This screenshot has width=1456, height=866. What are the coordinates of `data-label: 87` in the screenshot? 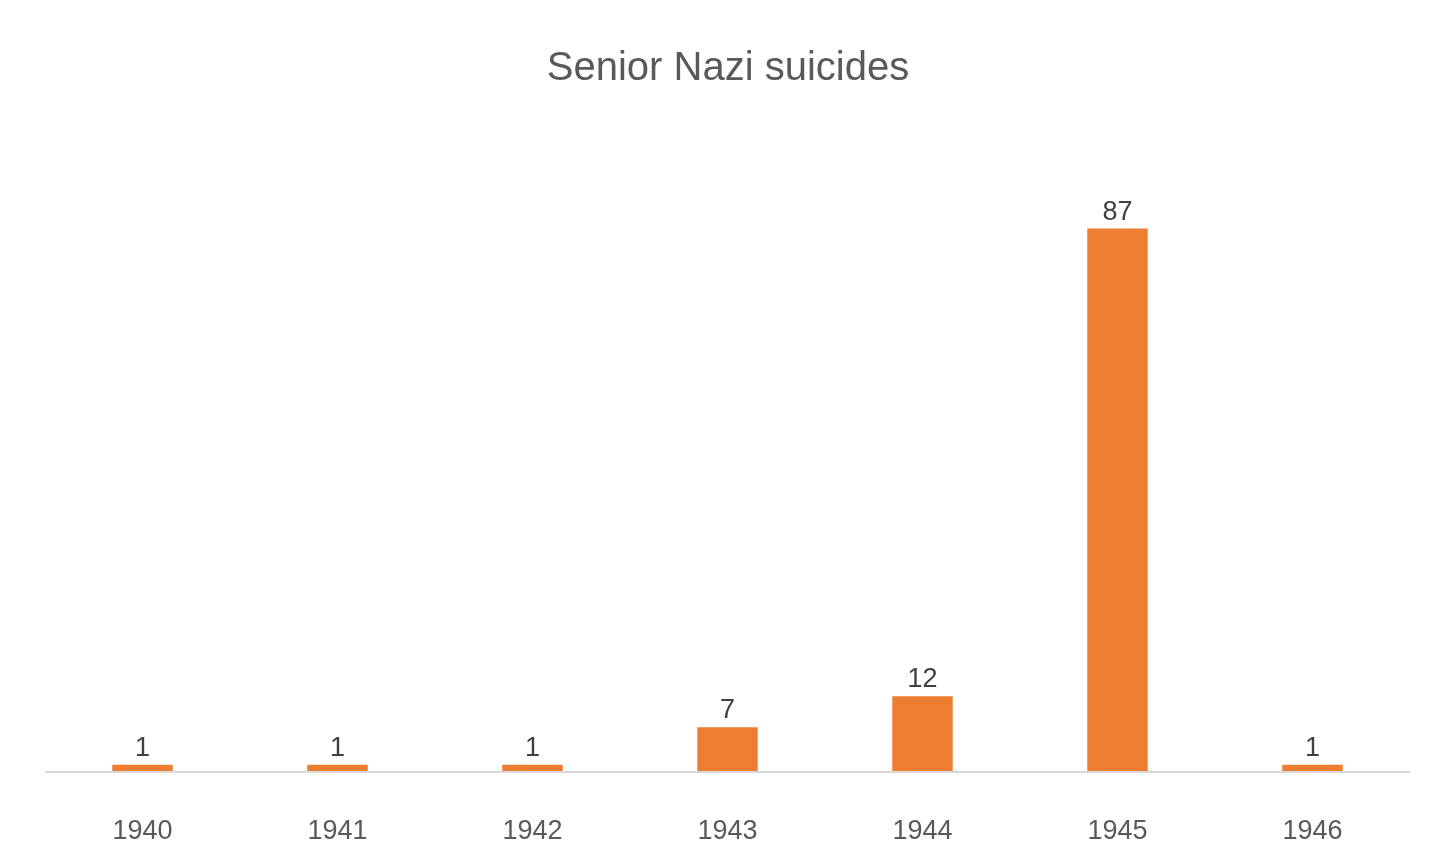 It's located at (1117, 210).